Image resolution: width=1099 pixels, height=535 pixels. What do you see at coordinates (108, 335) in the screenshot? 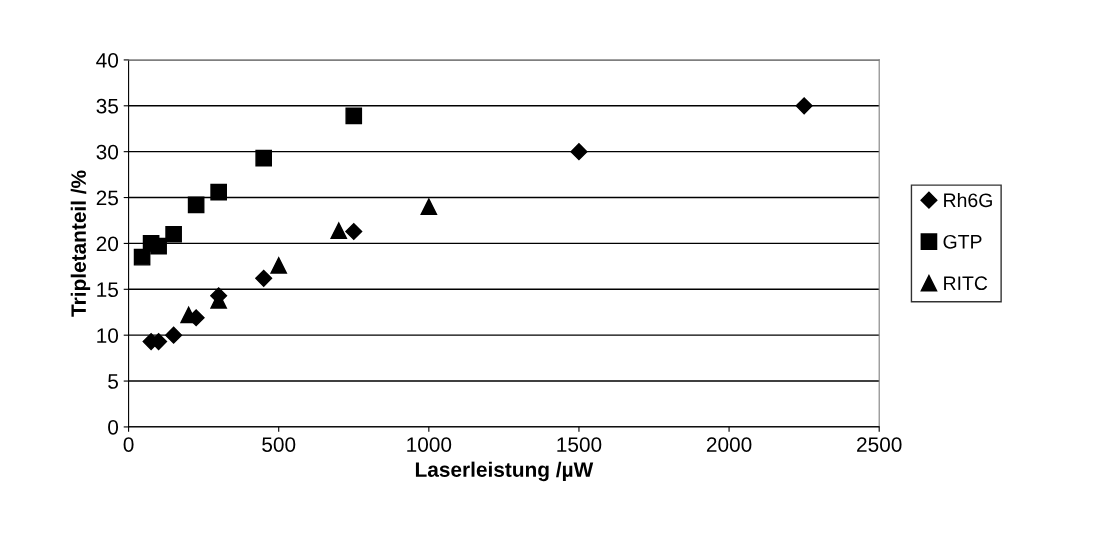
I see `y-tick-label: 10` at bounding box center [108, 335].